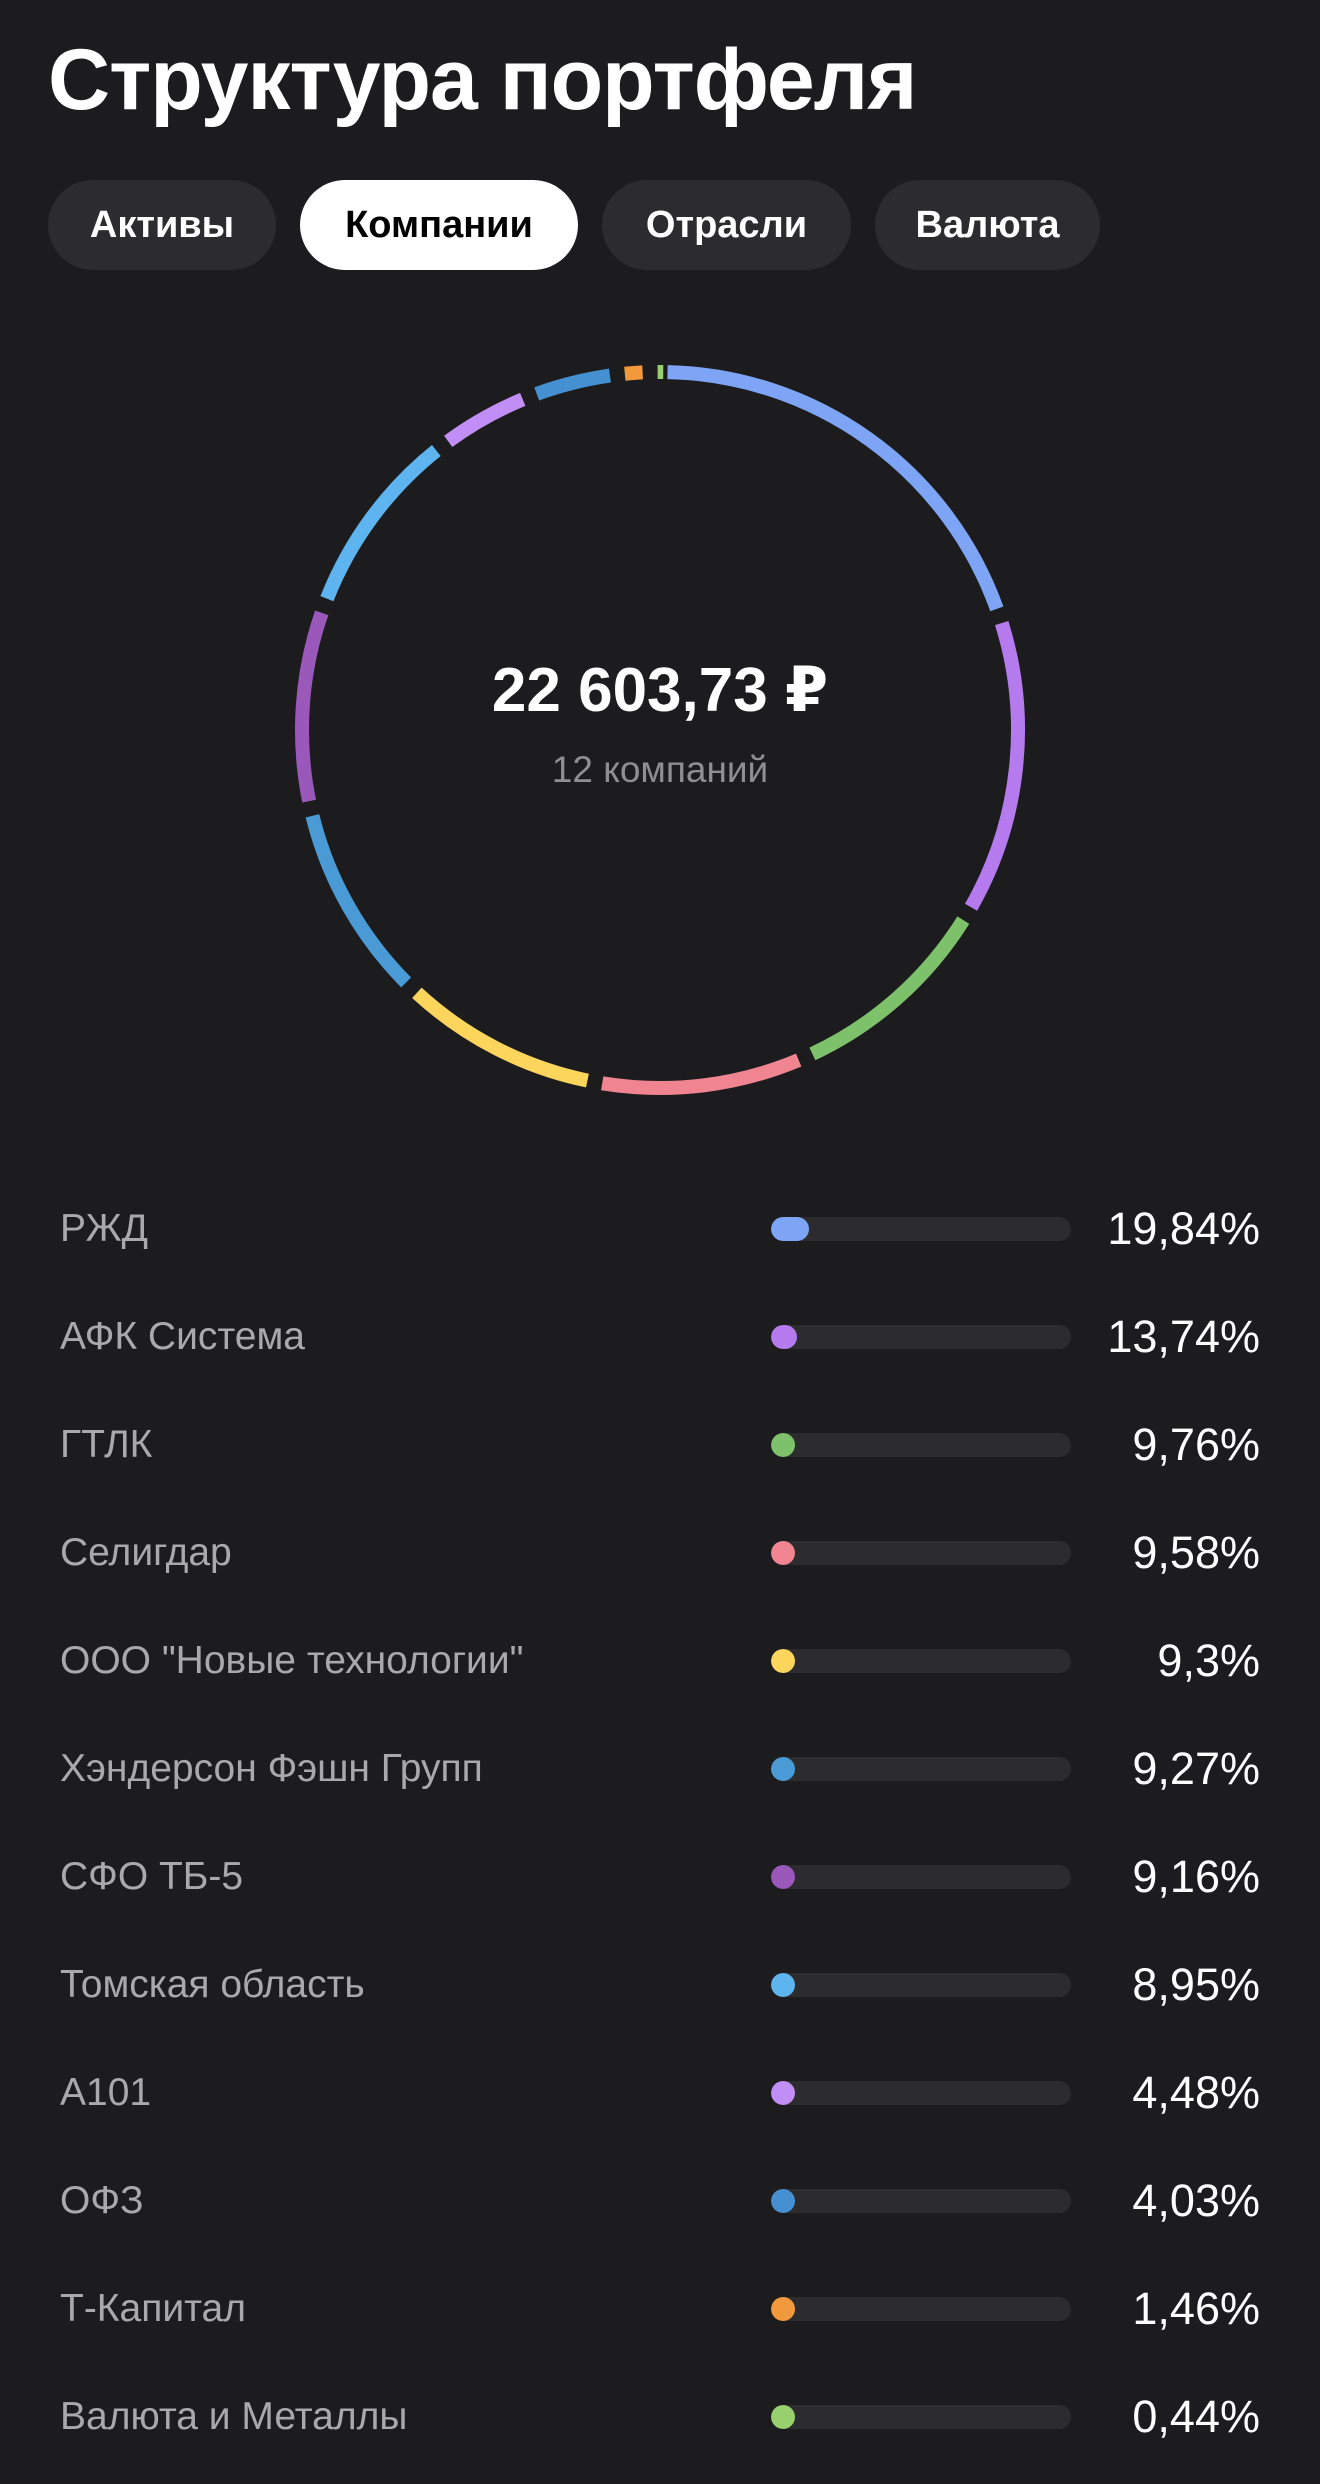  What do you see at coordinates (104, 1228) in the screenshot?
I see `company-name: РЖД` at bounding box center [104, 1228].